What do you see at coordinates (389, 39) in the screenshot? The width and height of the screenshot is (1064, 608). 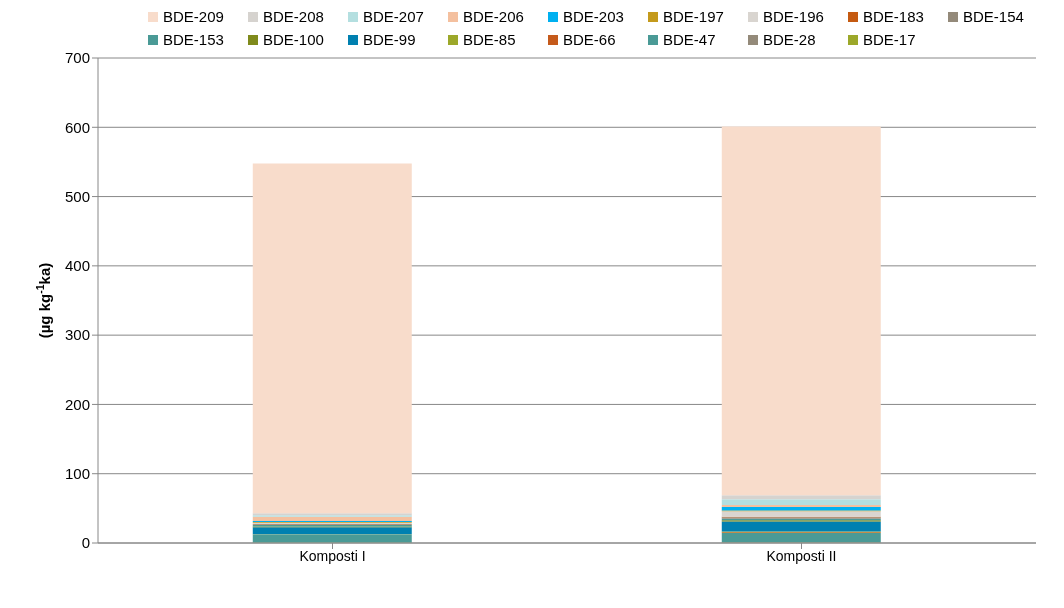 I see `legend-label: BDE-99` at bounding box center [389, 39].